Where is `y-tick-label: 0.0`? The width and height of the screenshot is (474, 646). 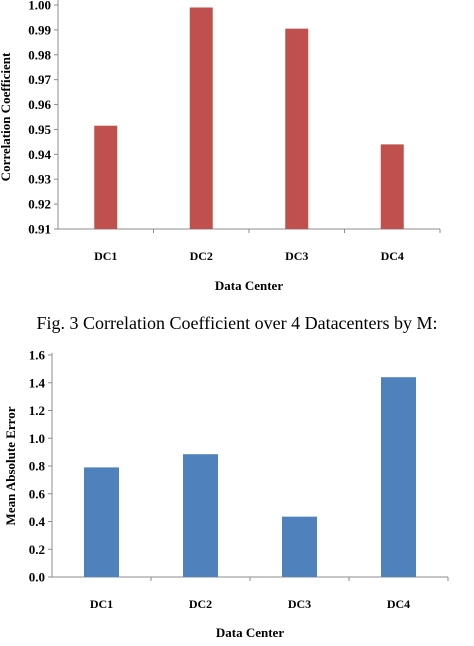 y-tick-label: 0.0 is located at coordinates (37, 577).